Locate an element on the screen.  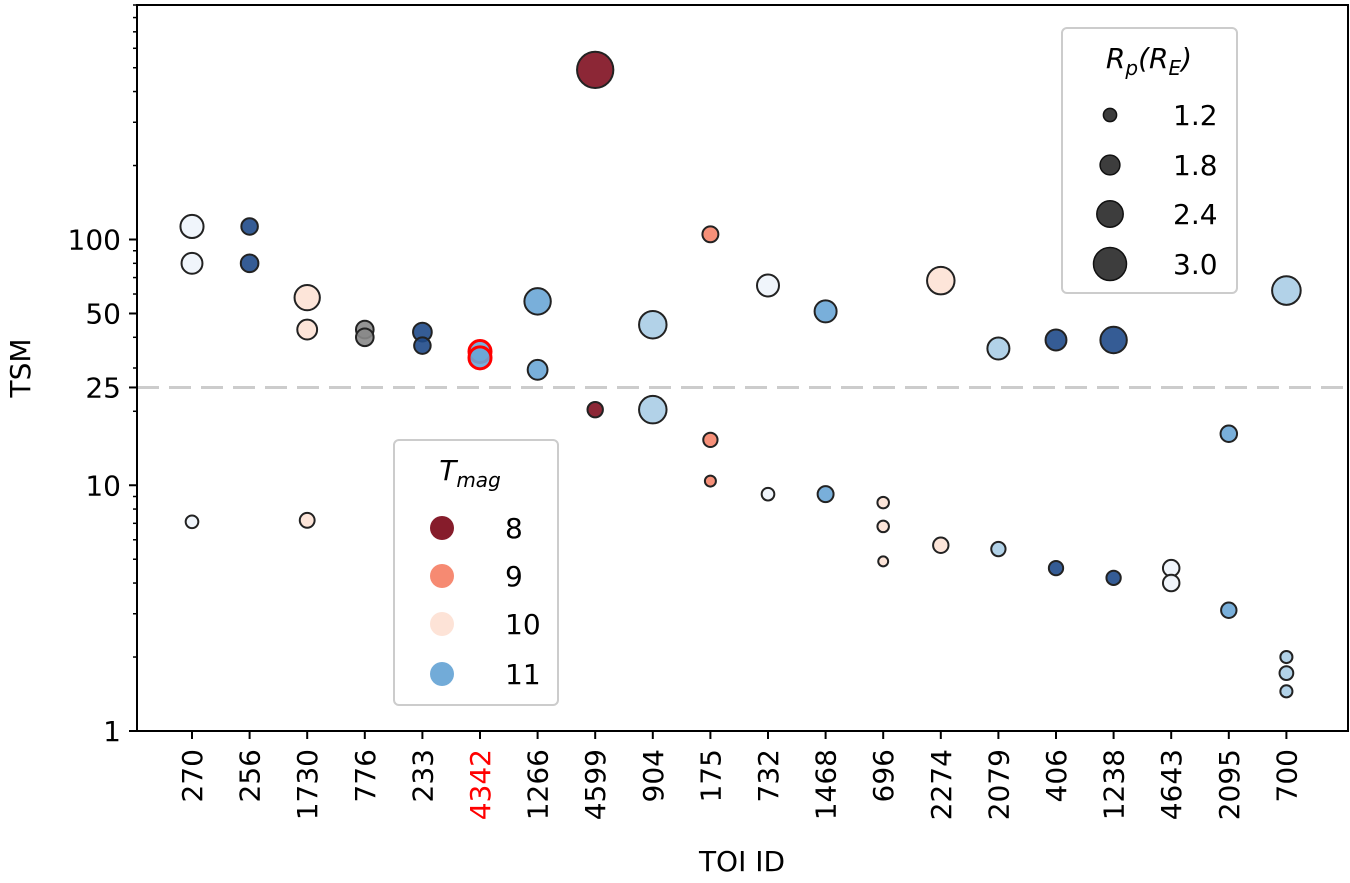
y-tick-label: 50 is located at coordinates (103, 313).